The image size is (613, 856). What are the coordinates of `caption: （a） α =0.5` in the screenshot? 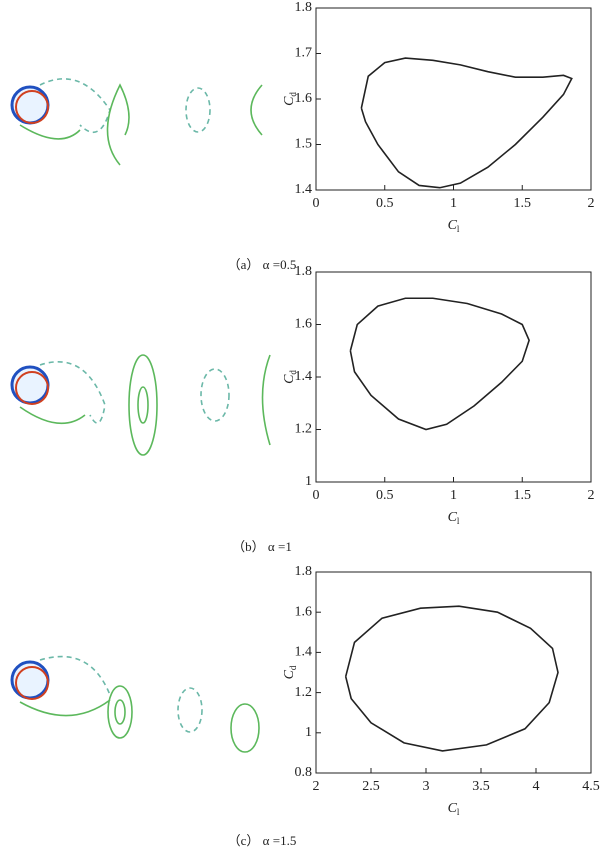 It's located at (262, 264).